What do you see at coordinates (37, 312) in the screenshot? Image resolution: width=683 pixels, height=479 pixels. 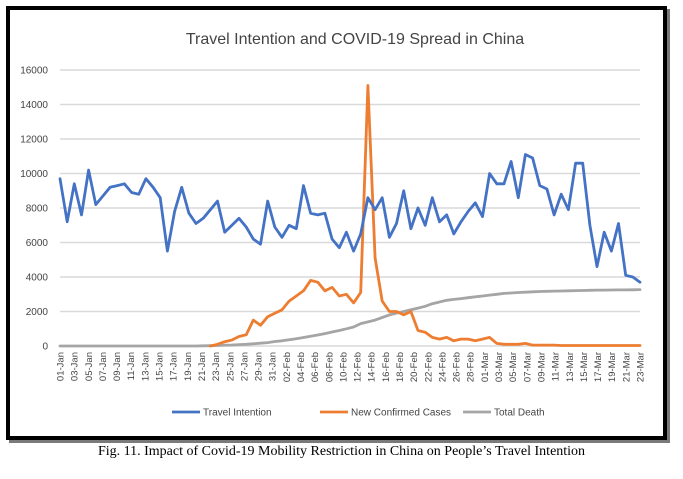 I see `y-tick-label: 2000` at bounding box center [37, 312].